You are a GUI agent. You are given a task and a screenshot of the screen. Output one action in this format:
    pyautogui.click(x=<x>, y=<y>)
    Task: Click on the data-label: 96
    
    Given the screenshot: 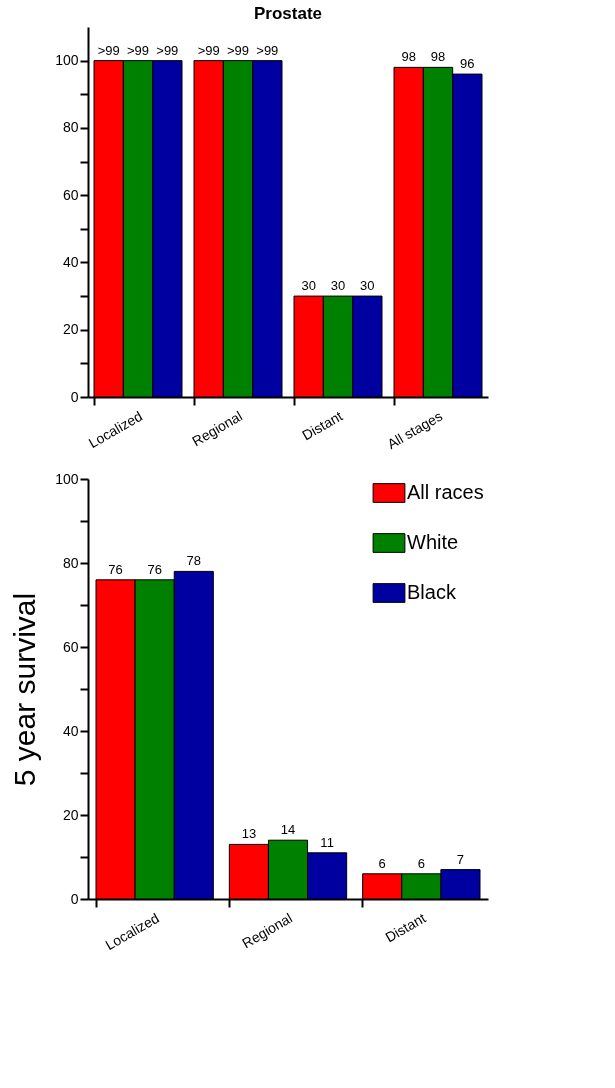 What is the action you would take?
    pyautogui.click(x=467, y=64)
    